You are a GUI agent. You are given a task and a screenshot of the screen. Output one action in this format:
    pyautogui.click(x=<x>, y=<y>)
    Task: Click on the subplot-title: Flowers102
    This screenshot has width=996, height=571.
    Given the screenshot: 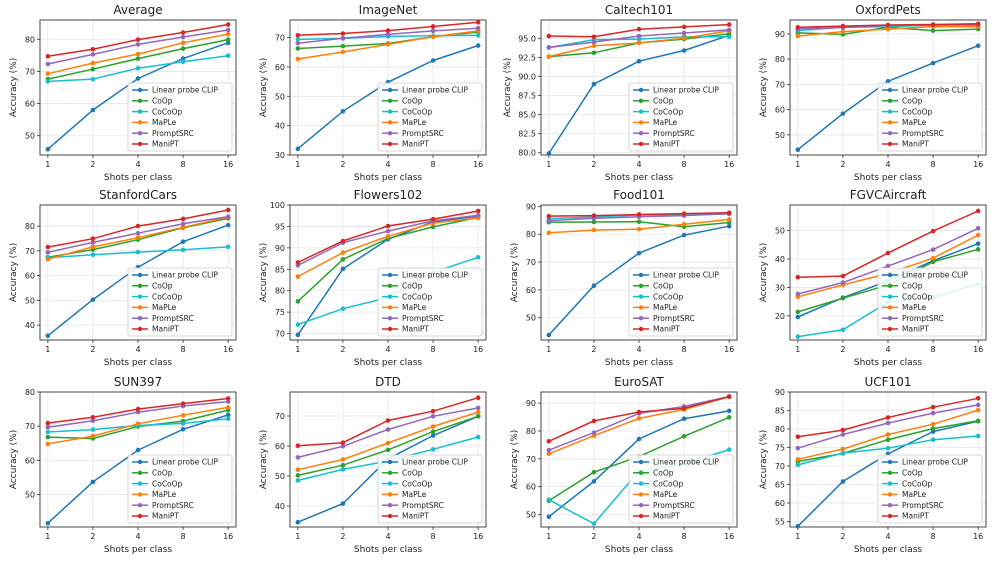 What is the action you would take?
    pyautogui.click(x=388, y=195)
    